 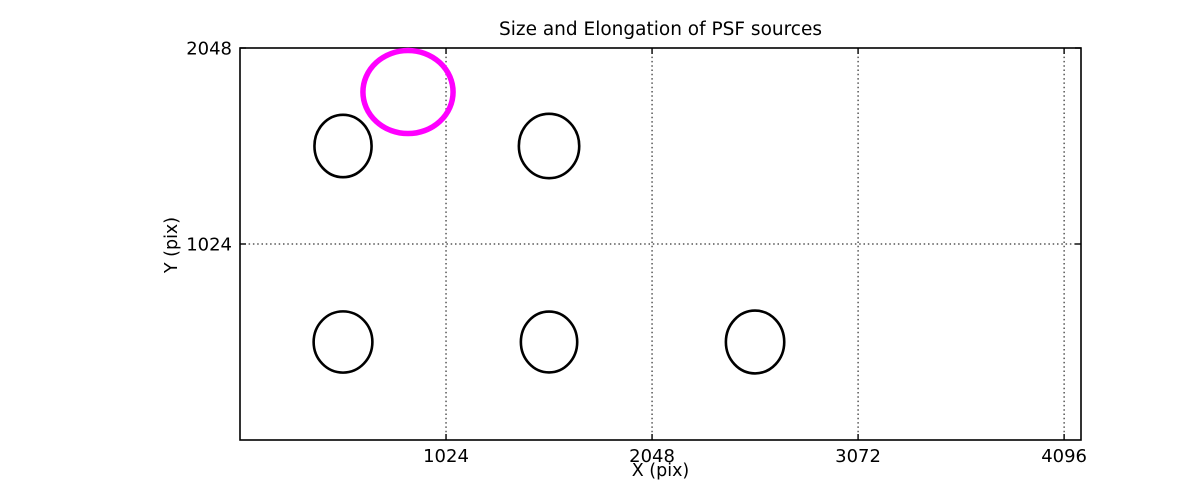 What do you see at coordinates (209, 49) in the screenshot?
I see `y-tick-label-2048: 2048` at bounding box center [209, 49].